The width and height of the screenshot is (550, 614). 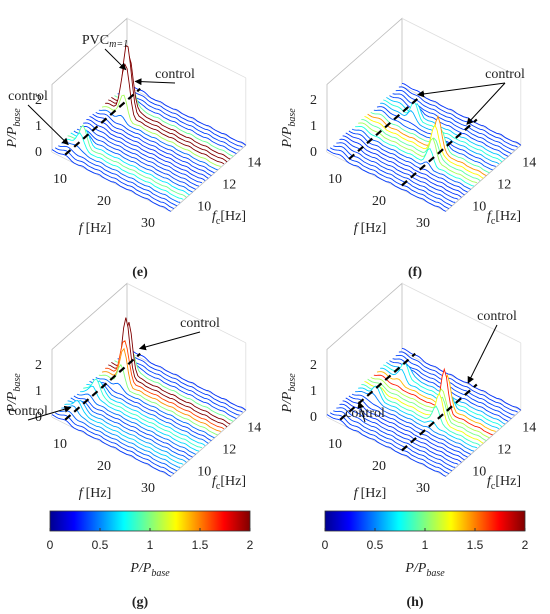 What do you see at coordinates (150, 545) in the screenshot?
I see `colorbar-tick-label: 1` at bounding box center [150, 545].